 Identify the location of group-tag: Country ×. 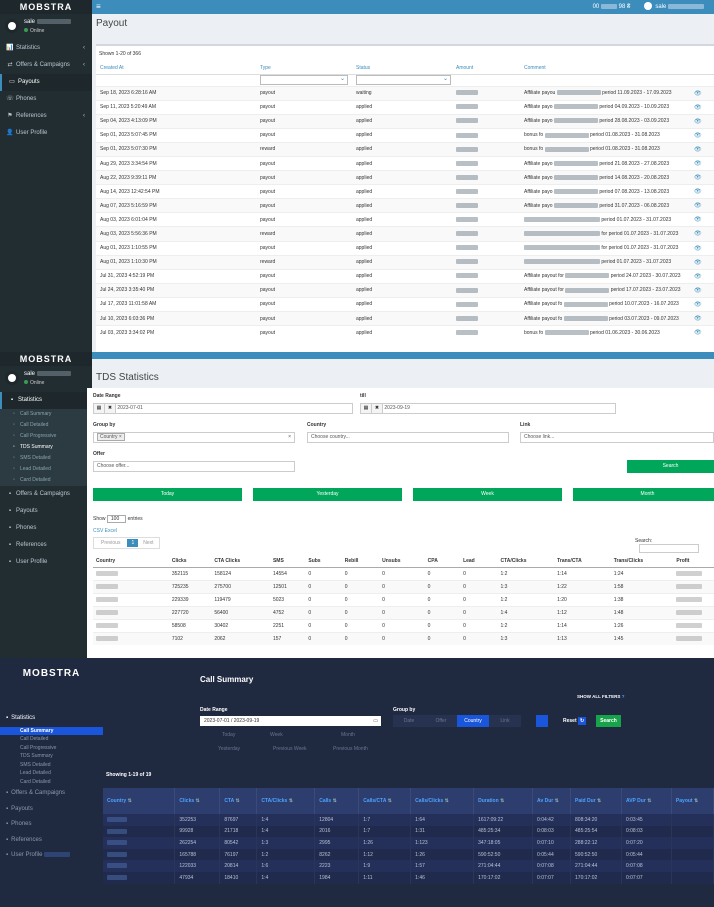
(111, 437).